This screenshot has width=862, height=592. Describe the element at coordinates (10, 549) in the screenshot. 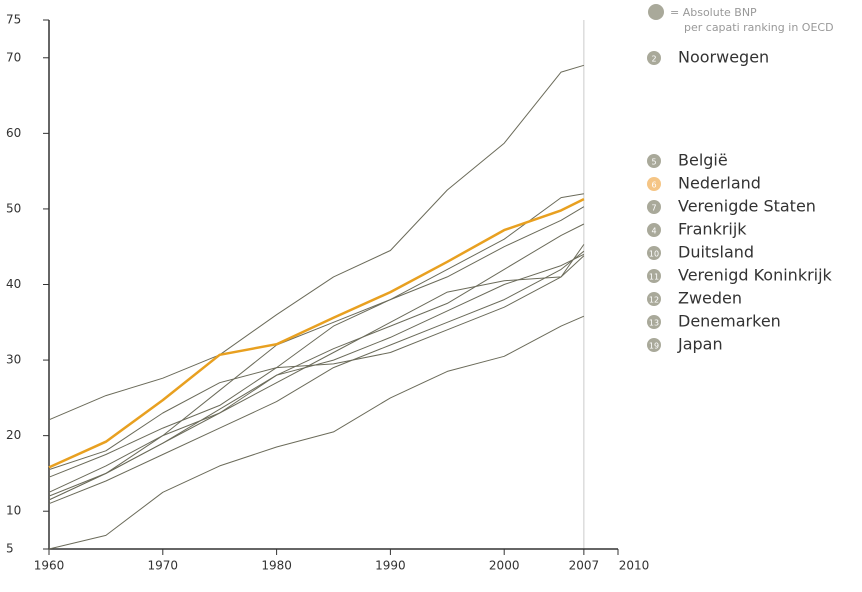

I see `y-tick-label: 5` at that location.